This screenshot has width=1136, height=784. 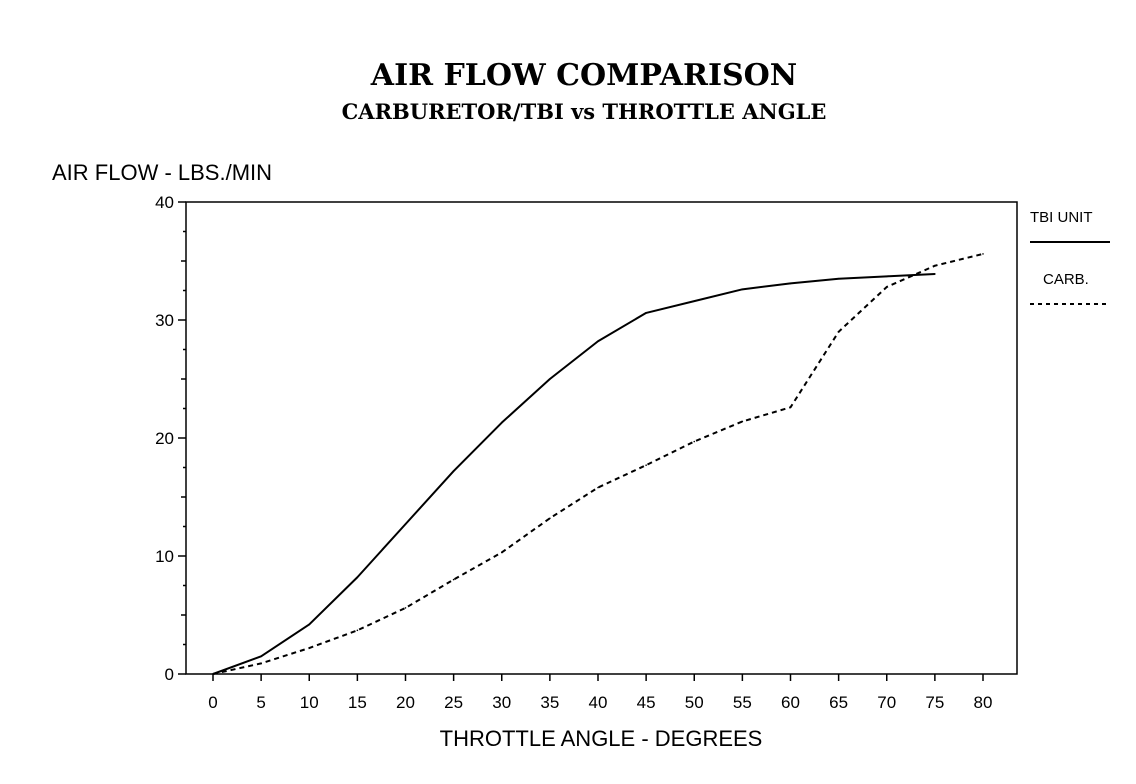 What do you see at coordinates (583, 75) in the screenshot?
I see `chart-title: AIR FLOW COMPARISON` at bounding box center [583, 75].